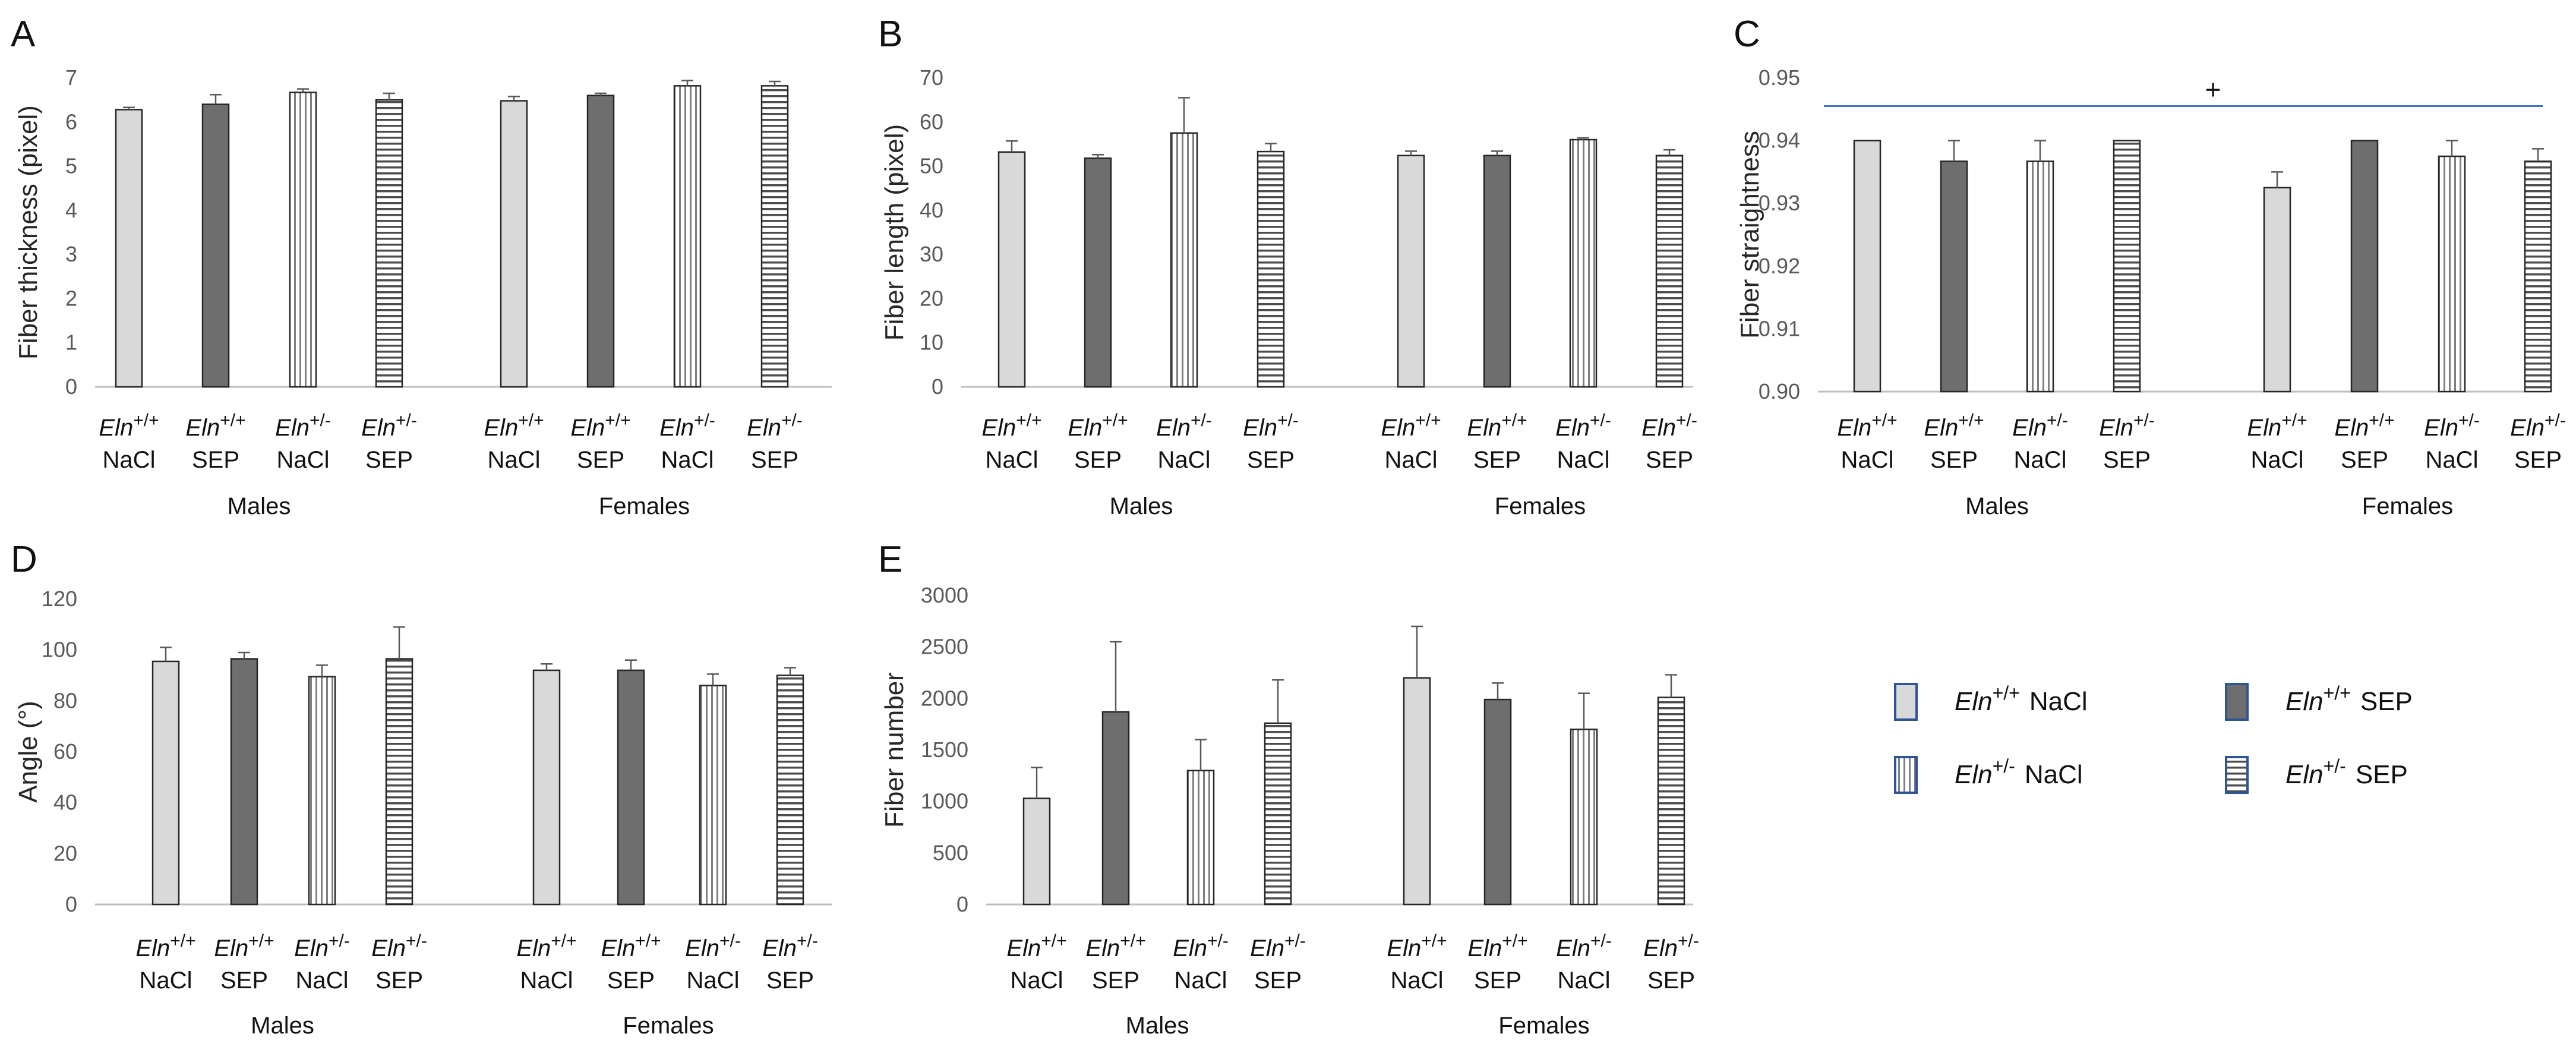  I want to click on y-tick-label: 0.93, so click(1779, 203).